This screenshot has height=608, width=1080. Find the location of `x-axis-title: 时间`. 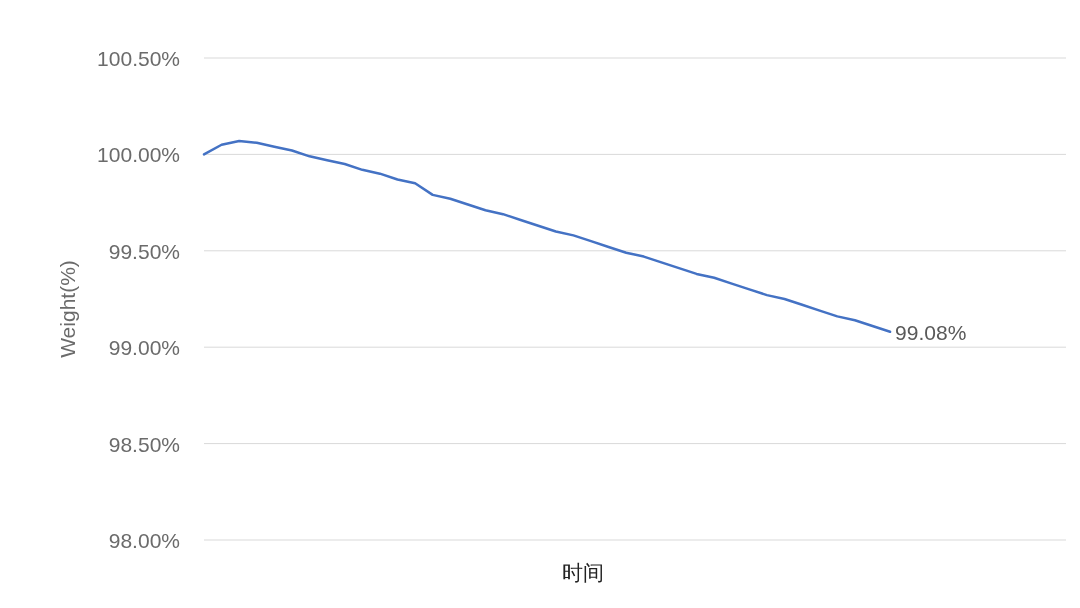

x-axis-title: 时间 is located at coordinates (583, 572).